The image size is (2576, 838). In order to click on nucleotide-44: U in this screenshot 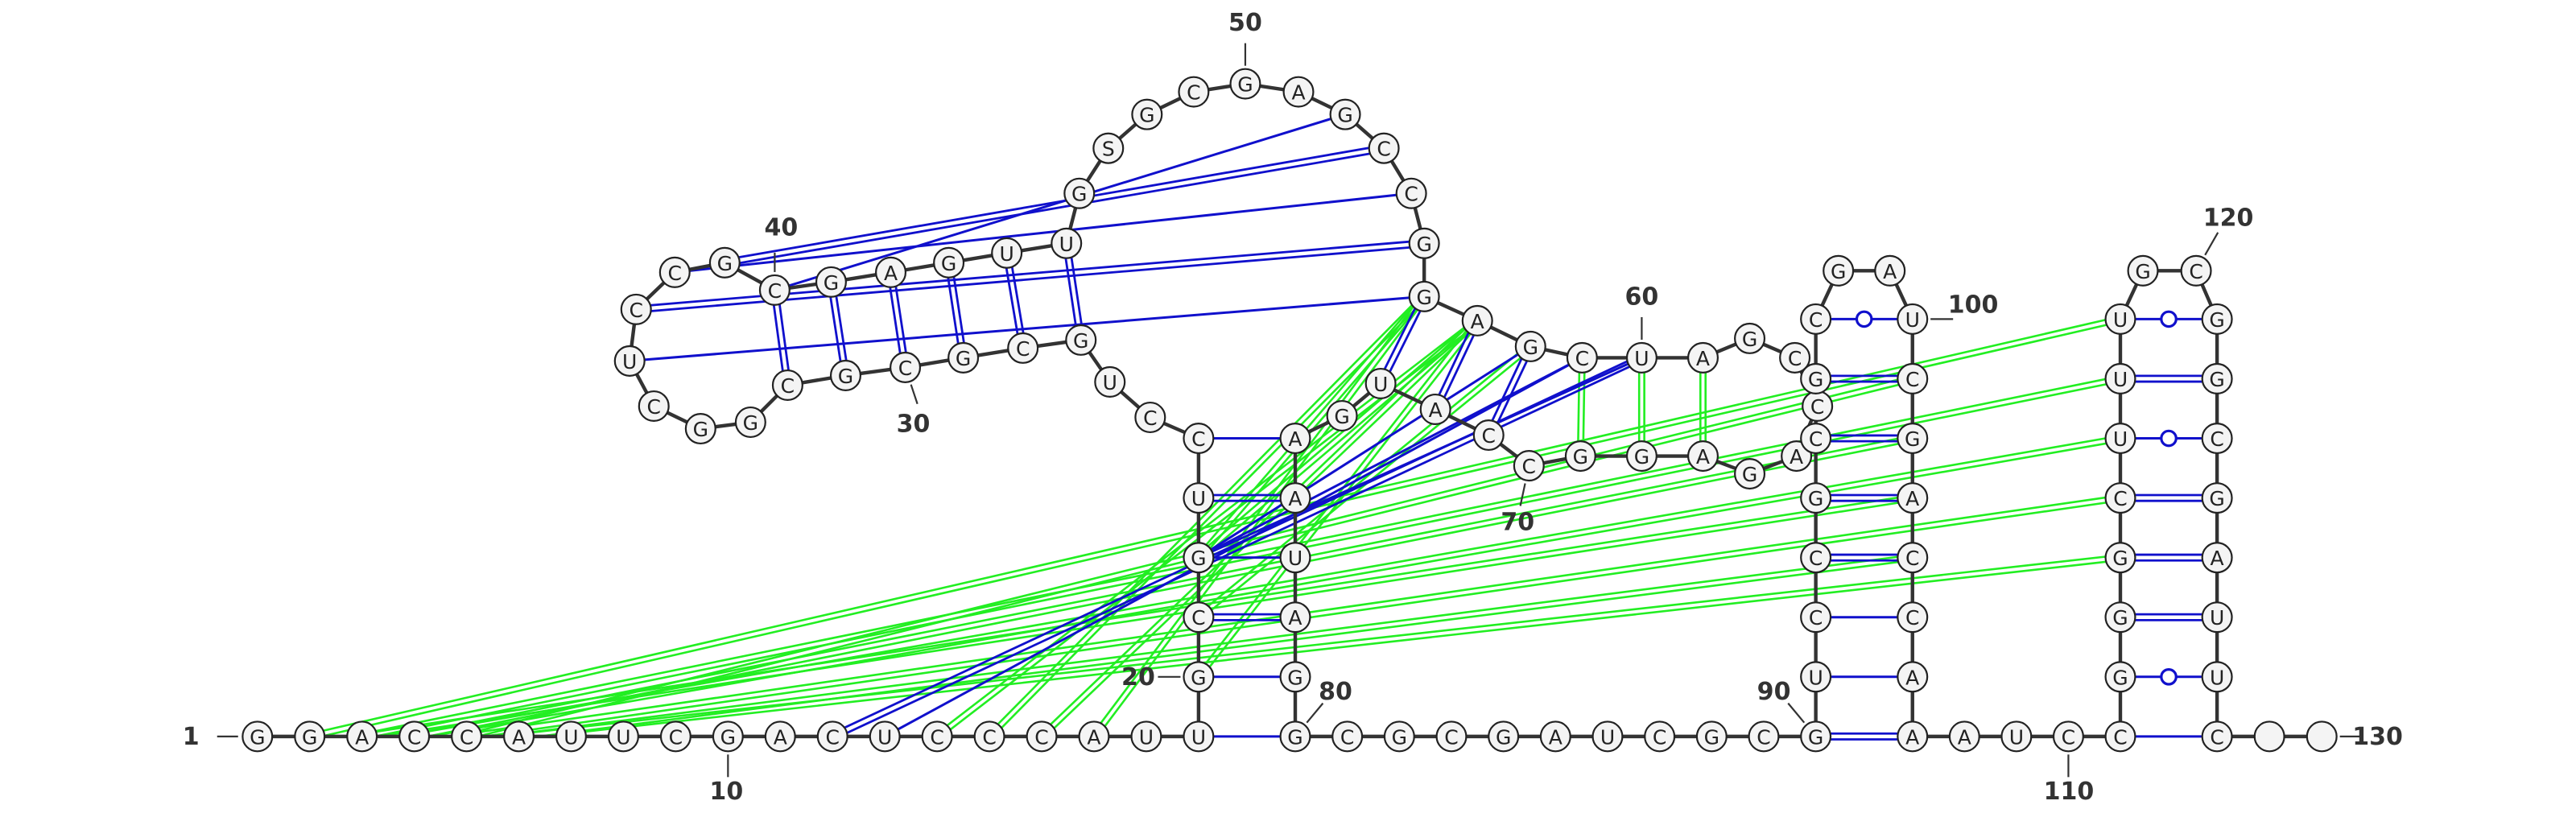, I will do `click(1007, 253)`.